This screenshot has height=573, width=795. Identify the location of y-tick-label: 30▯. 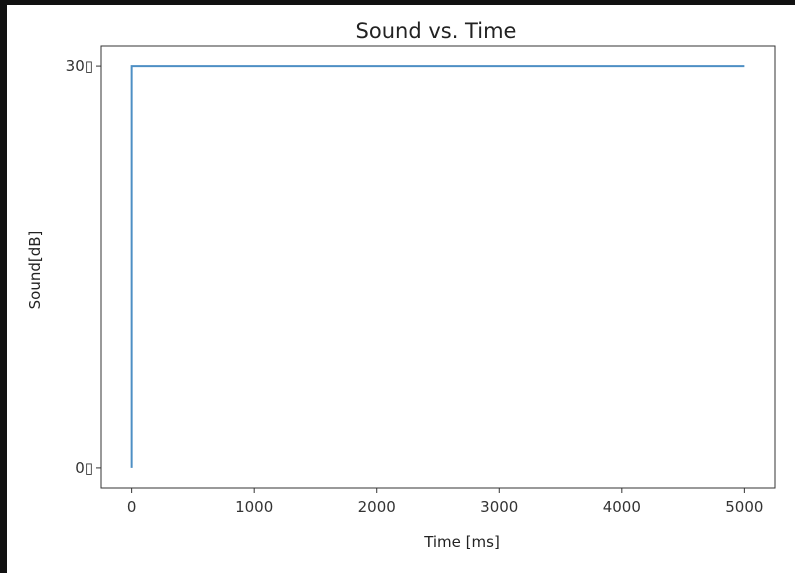
(79, 66).